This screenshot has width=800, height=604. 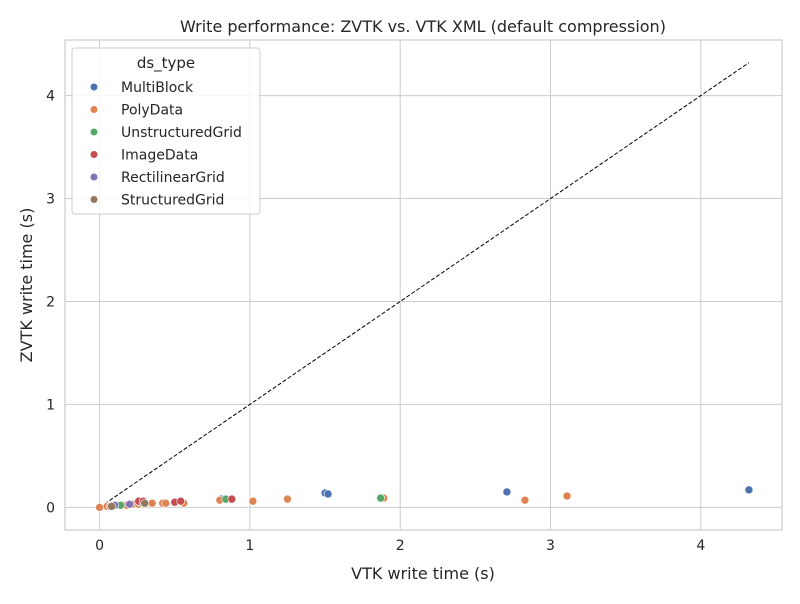 What do you see at coordinates (400, 546) in the screenshot?
I see `x-tick-label: 2` at bounding box center [400, 546].